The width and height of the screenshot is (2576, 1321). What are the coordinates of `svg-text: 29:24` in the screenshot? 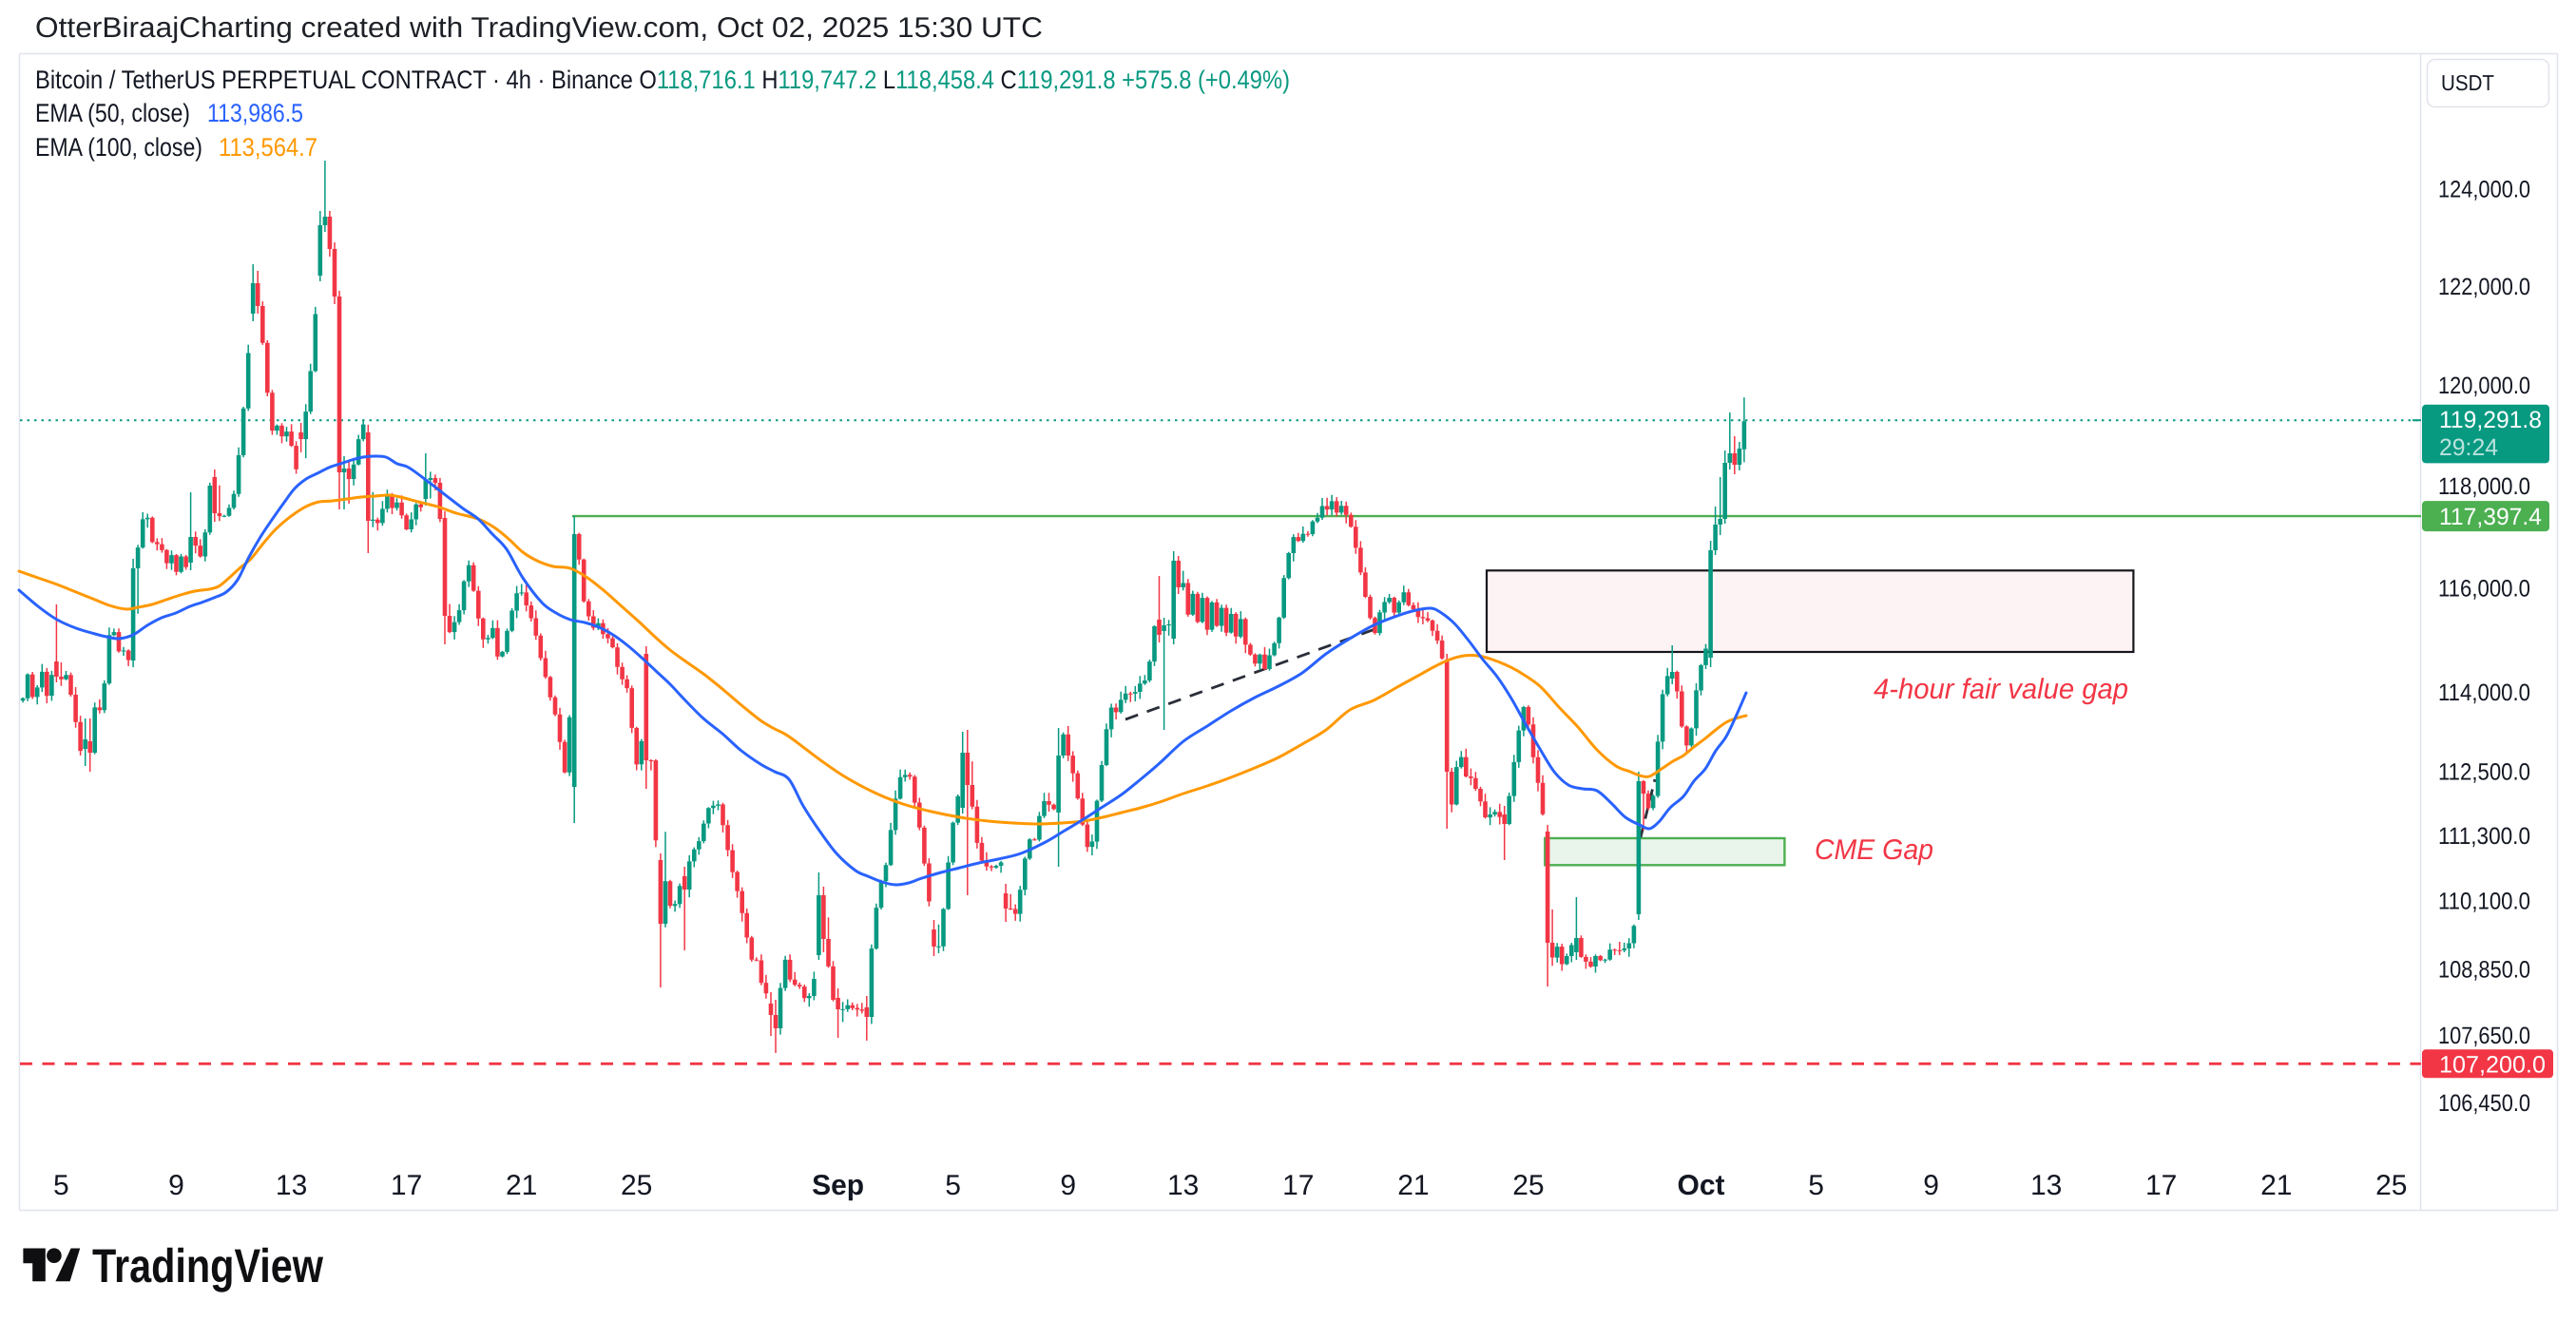 It's located at (2469, 447).